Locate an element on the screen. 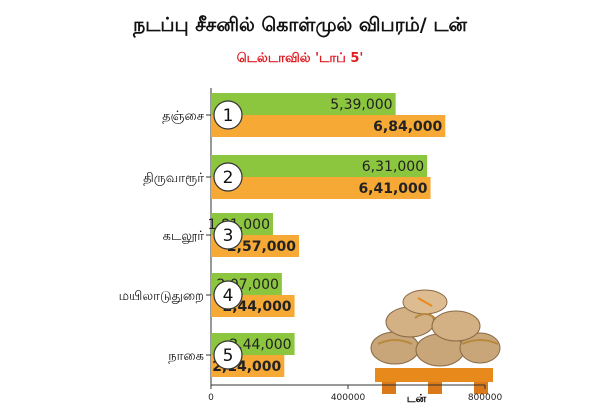 This screenshot has height=413, width=600. data-label-series1-5: 2,44,000 is located at coordinates (260, 345).